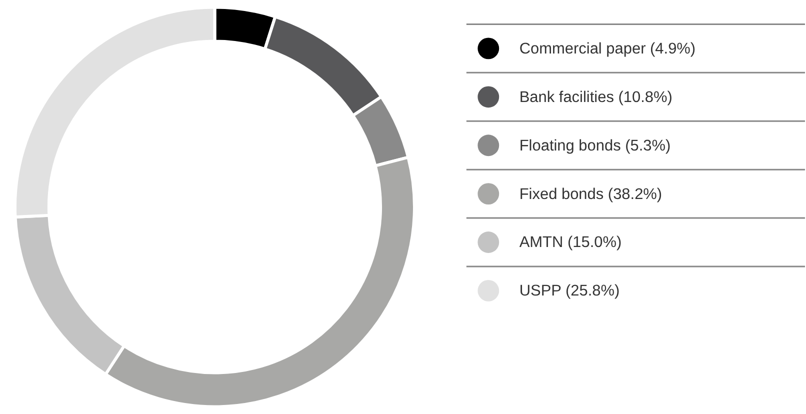  I want to click on legend-label: Bank facilities (10.8%), so click(595, 97).